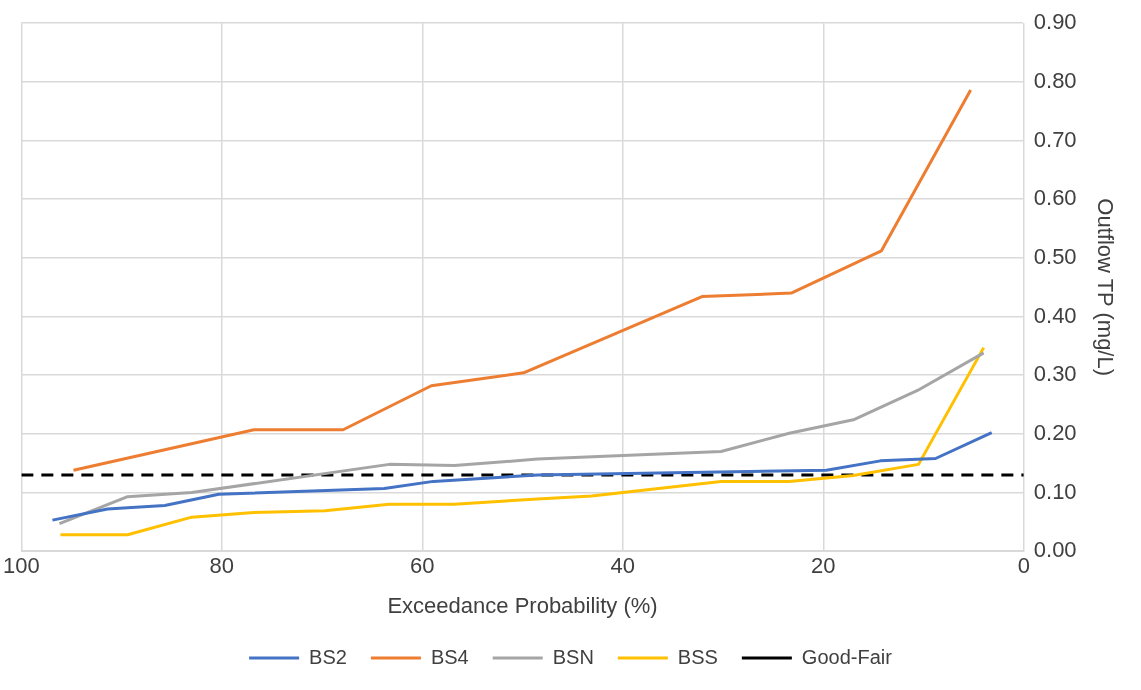  Describe the element at coordinates (1055, 491) in the screenshot. I see `y-tick-label: 0.10` at that location.